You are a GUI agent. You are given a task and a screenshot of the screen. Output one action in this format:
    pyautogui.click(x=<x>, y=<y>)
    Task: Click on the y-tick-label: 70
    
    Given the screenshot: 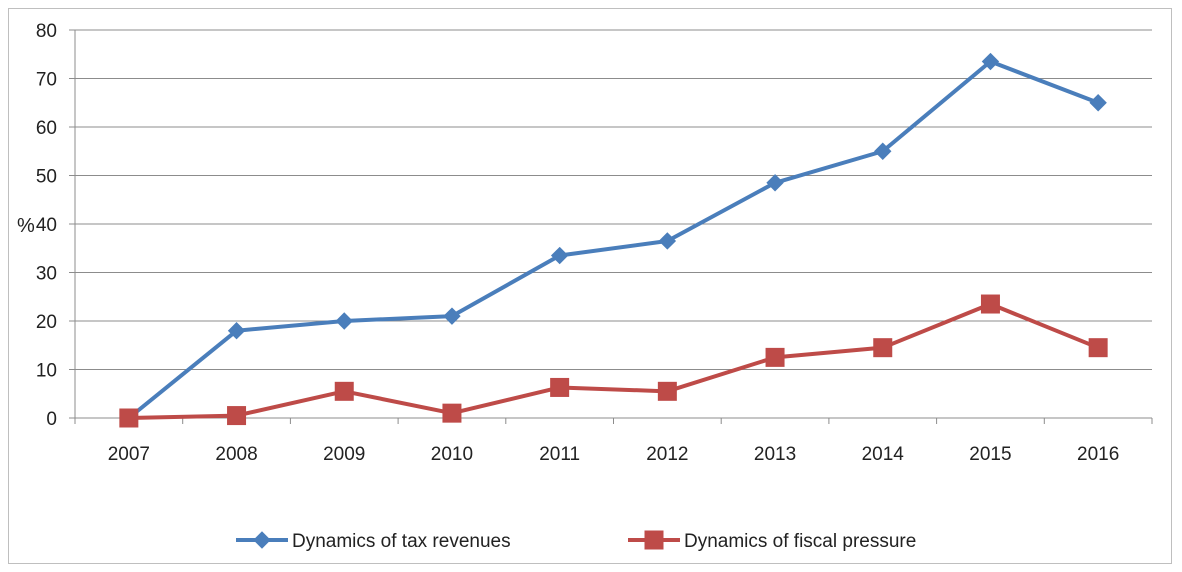 What is the action you would take?
    pyautogui.click(x=46, y=80)
    